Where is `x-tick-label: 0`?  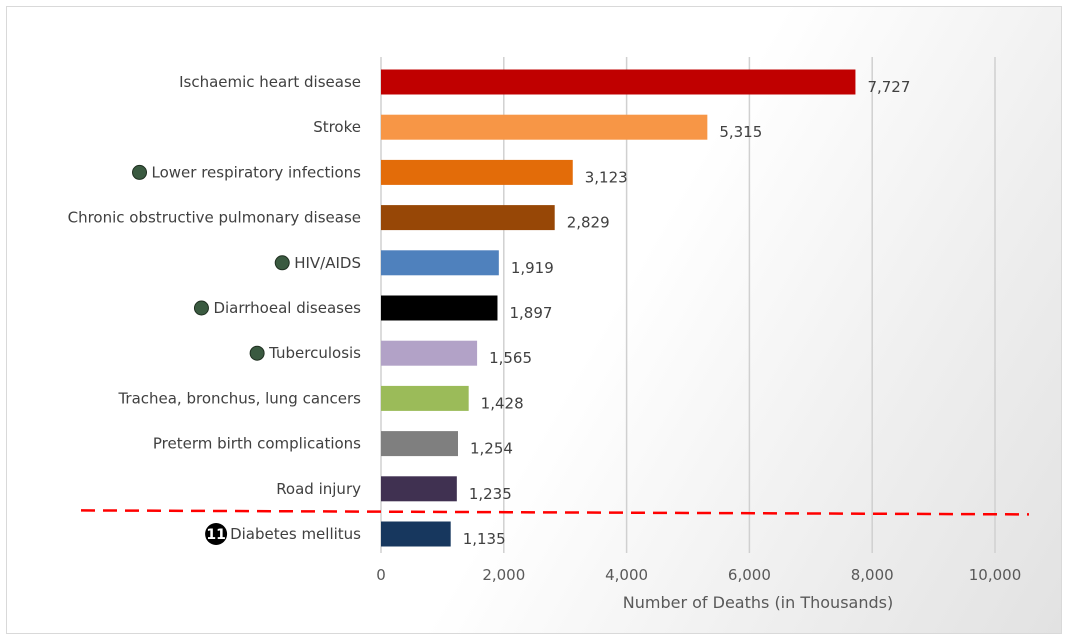 x-tick-label: 0 is located at coordinates (381, 575).